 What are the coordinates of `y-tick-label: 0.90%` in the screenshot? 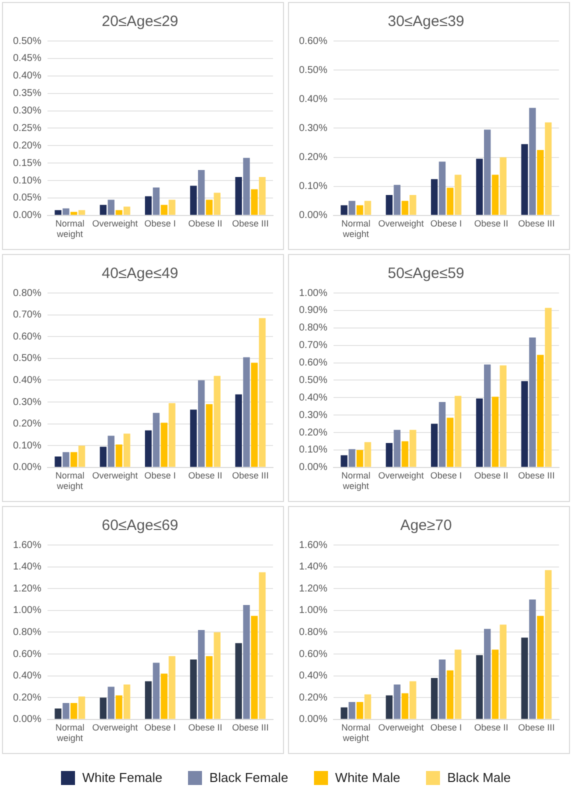 It's located at (313, 310).